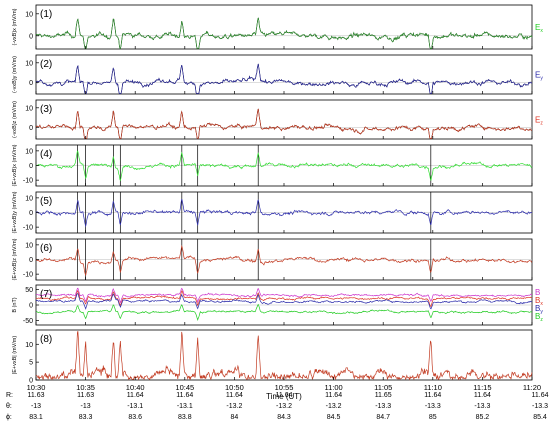 Image resolution: width=551 pixels, height=423 pixels. Describe the element at coordinates (537, 292) in the screenshot. I see `legend-entry: B` at that location.